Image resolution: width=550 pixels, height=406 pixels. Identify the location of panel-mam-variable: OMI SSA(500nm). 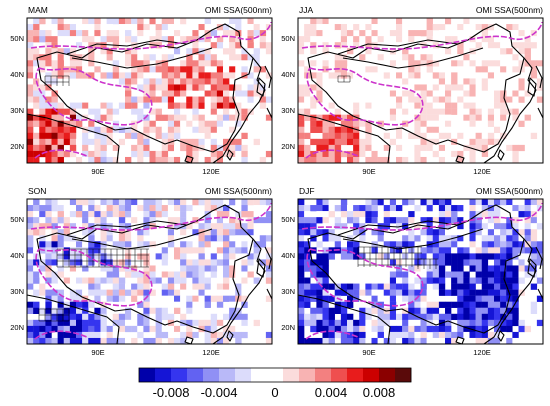
(238, 10).